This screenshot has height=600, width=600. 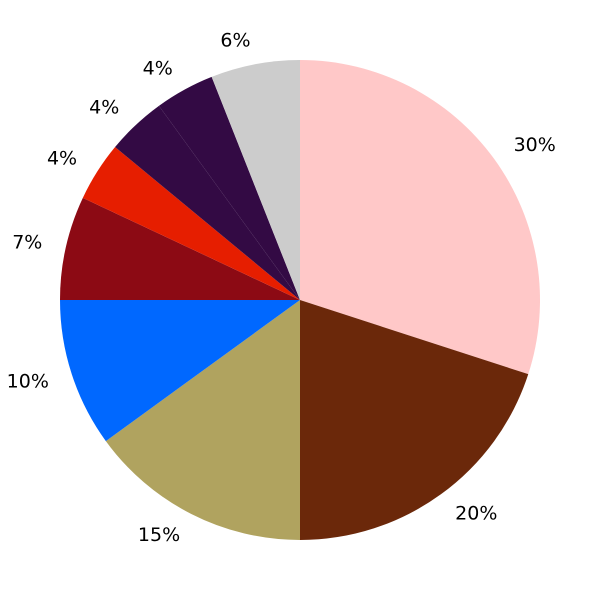 I want to click on slice-label: 30%, so click(x=535, y=145).